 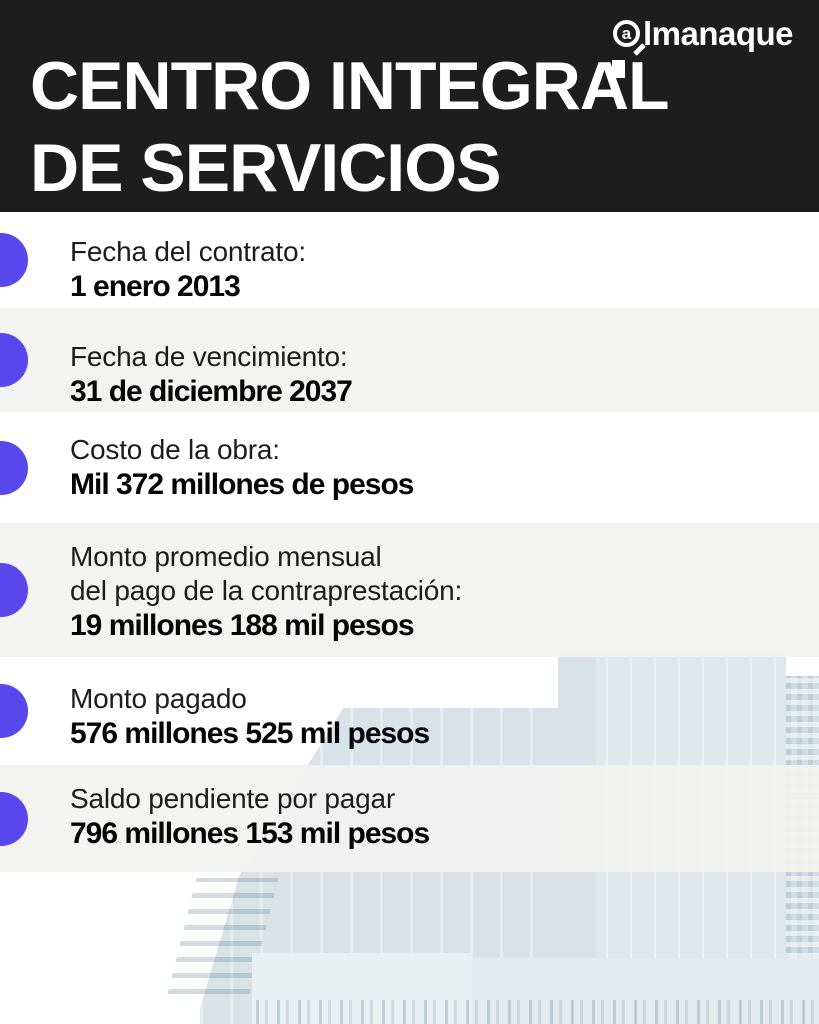 I want to click on item-value: 31 de diciembre 2037, so click(x=211, y=391).